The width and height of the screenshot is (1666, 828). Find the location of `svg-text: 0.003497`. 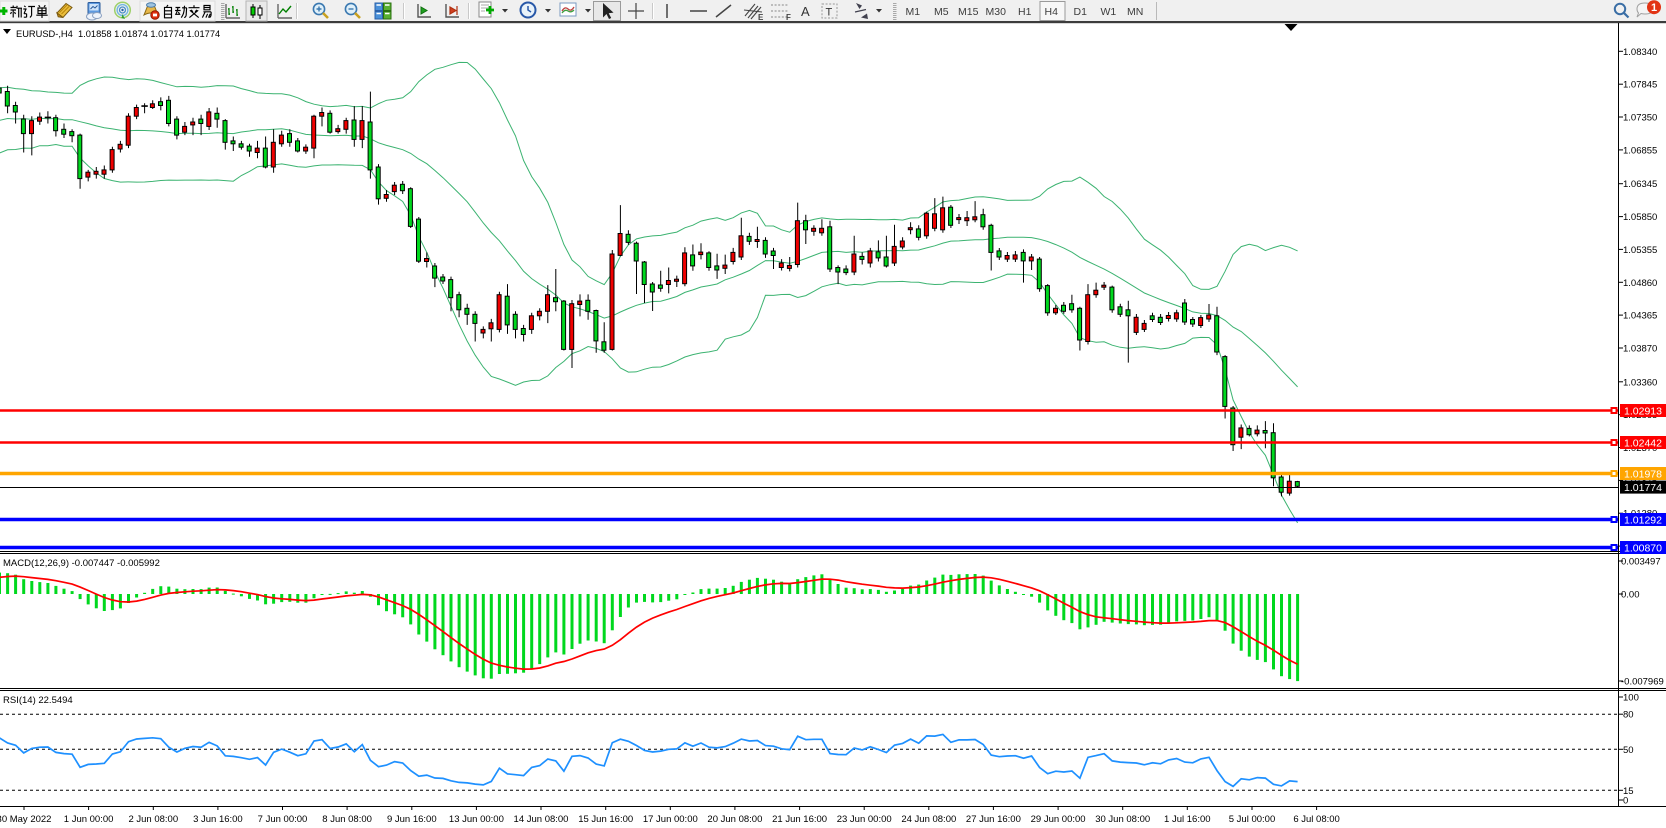

svg-text: 0.003497 is located at coordinates (1641, 562).